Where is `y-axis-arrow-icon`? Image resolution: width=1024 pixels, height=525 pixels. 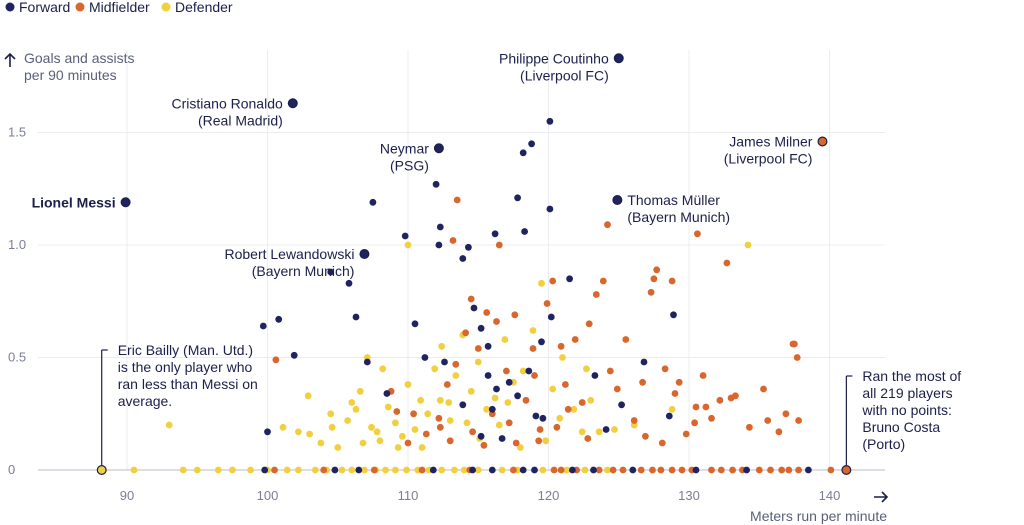 y-axis-arrow-icon is located at coordinates (10, 59).